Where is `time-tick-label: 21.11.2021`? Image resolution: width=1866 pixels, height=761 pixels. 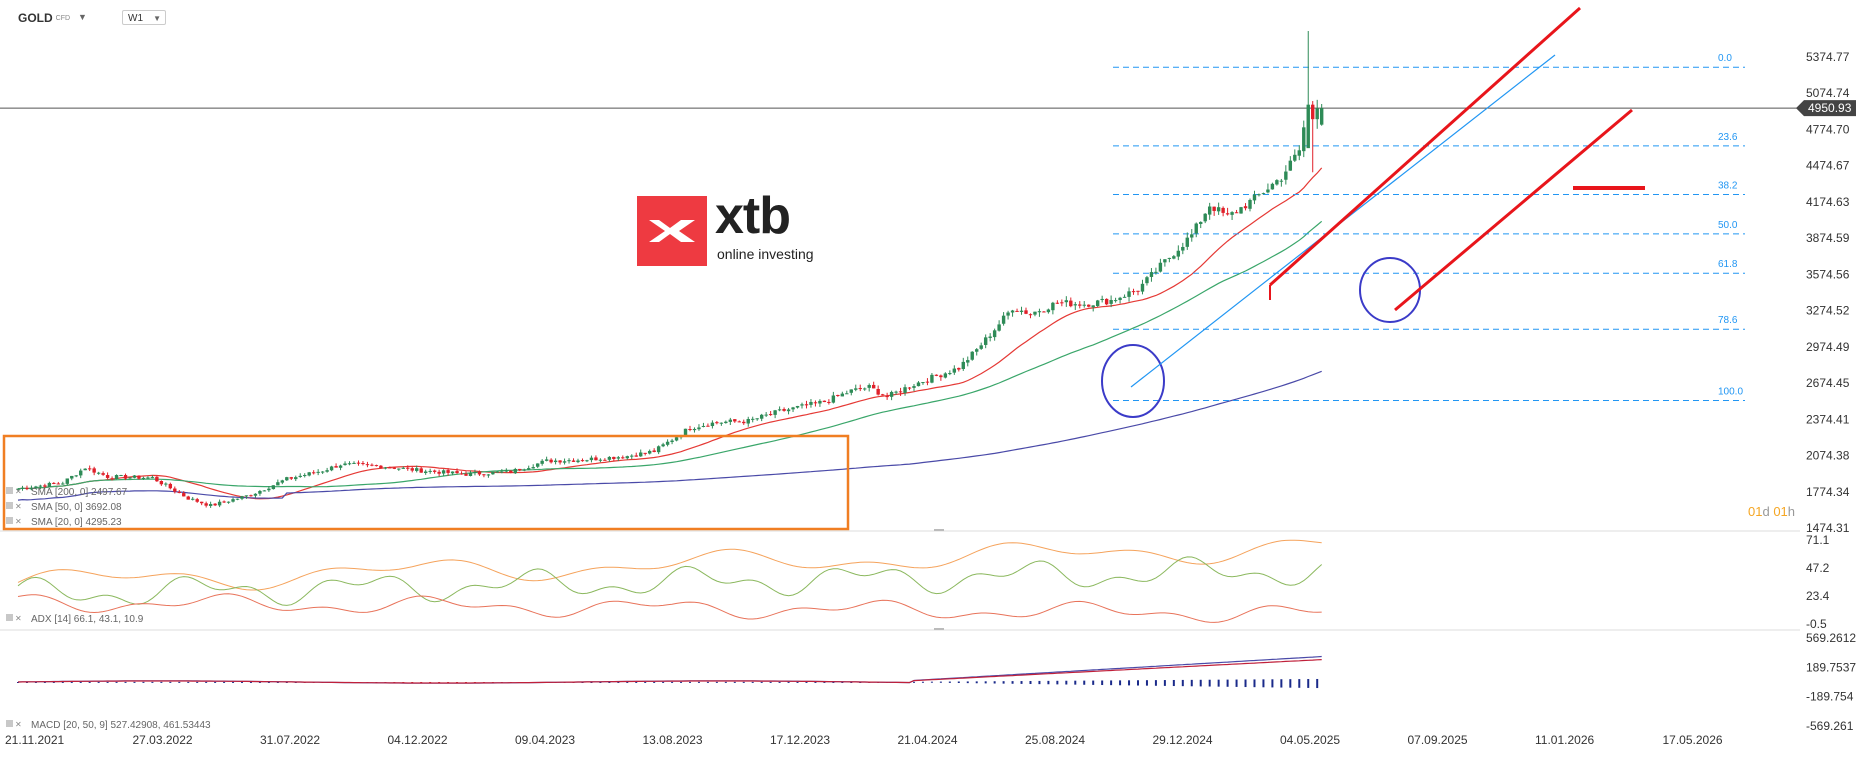 time-tick-label: 21.11.2021 is located at coordinates (34, 740).